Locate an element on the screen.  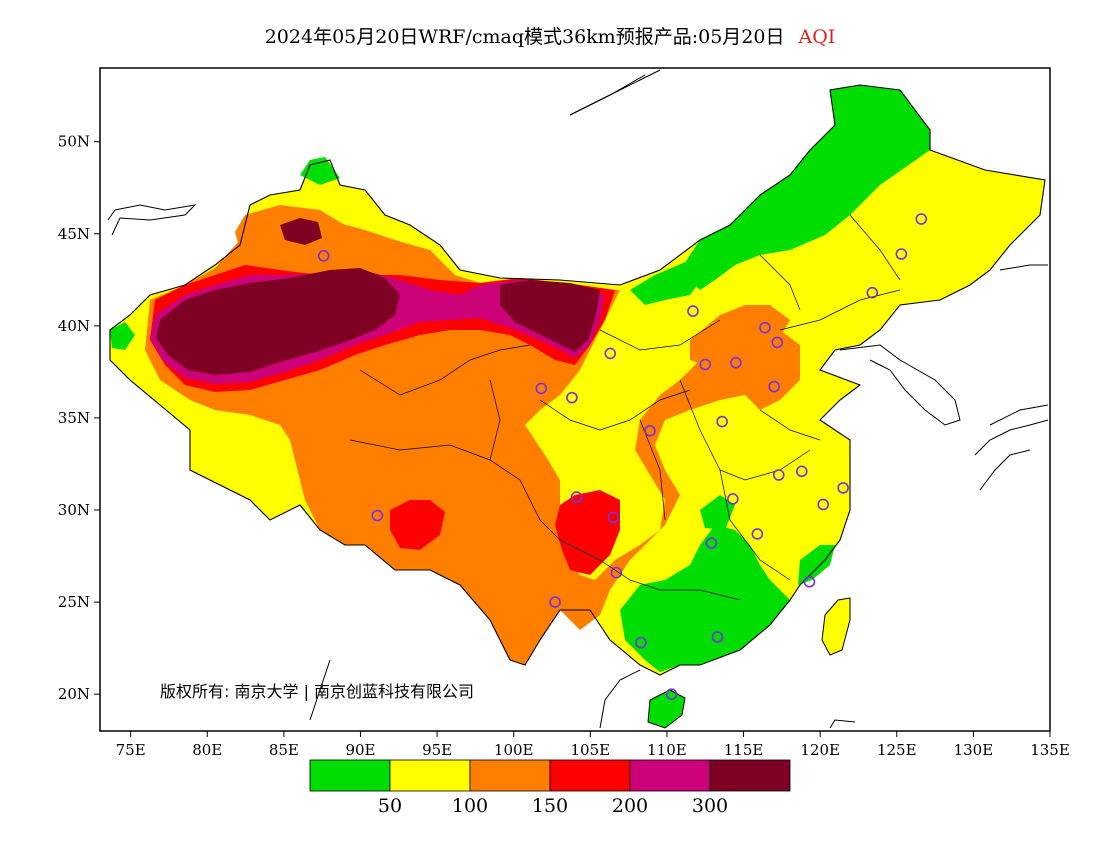
legend-label: 200 is located at coordinates (630, 806).